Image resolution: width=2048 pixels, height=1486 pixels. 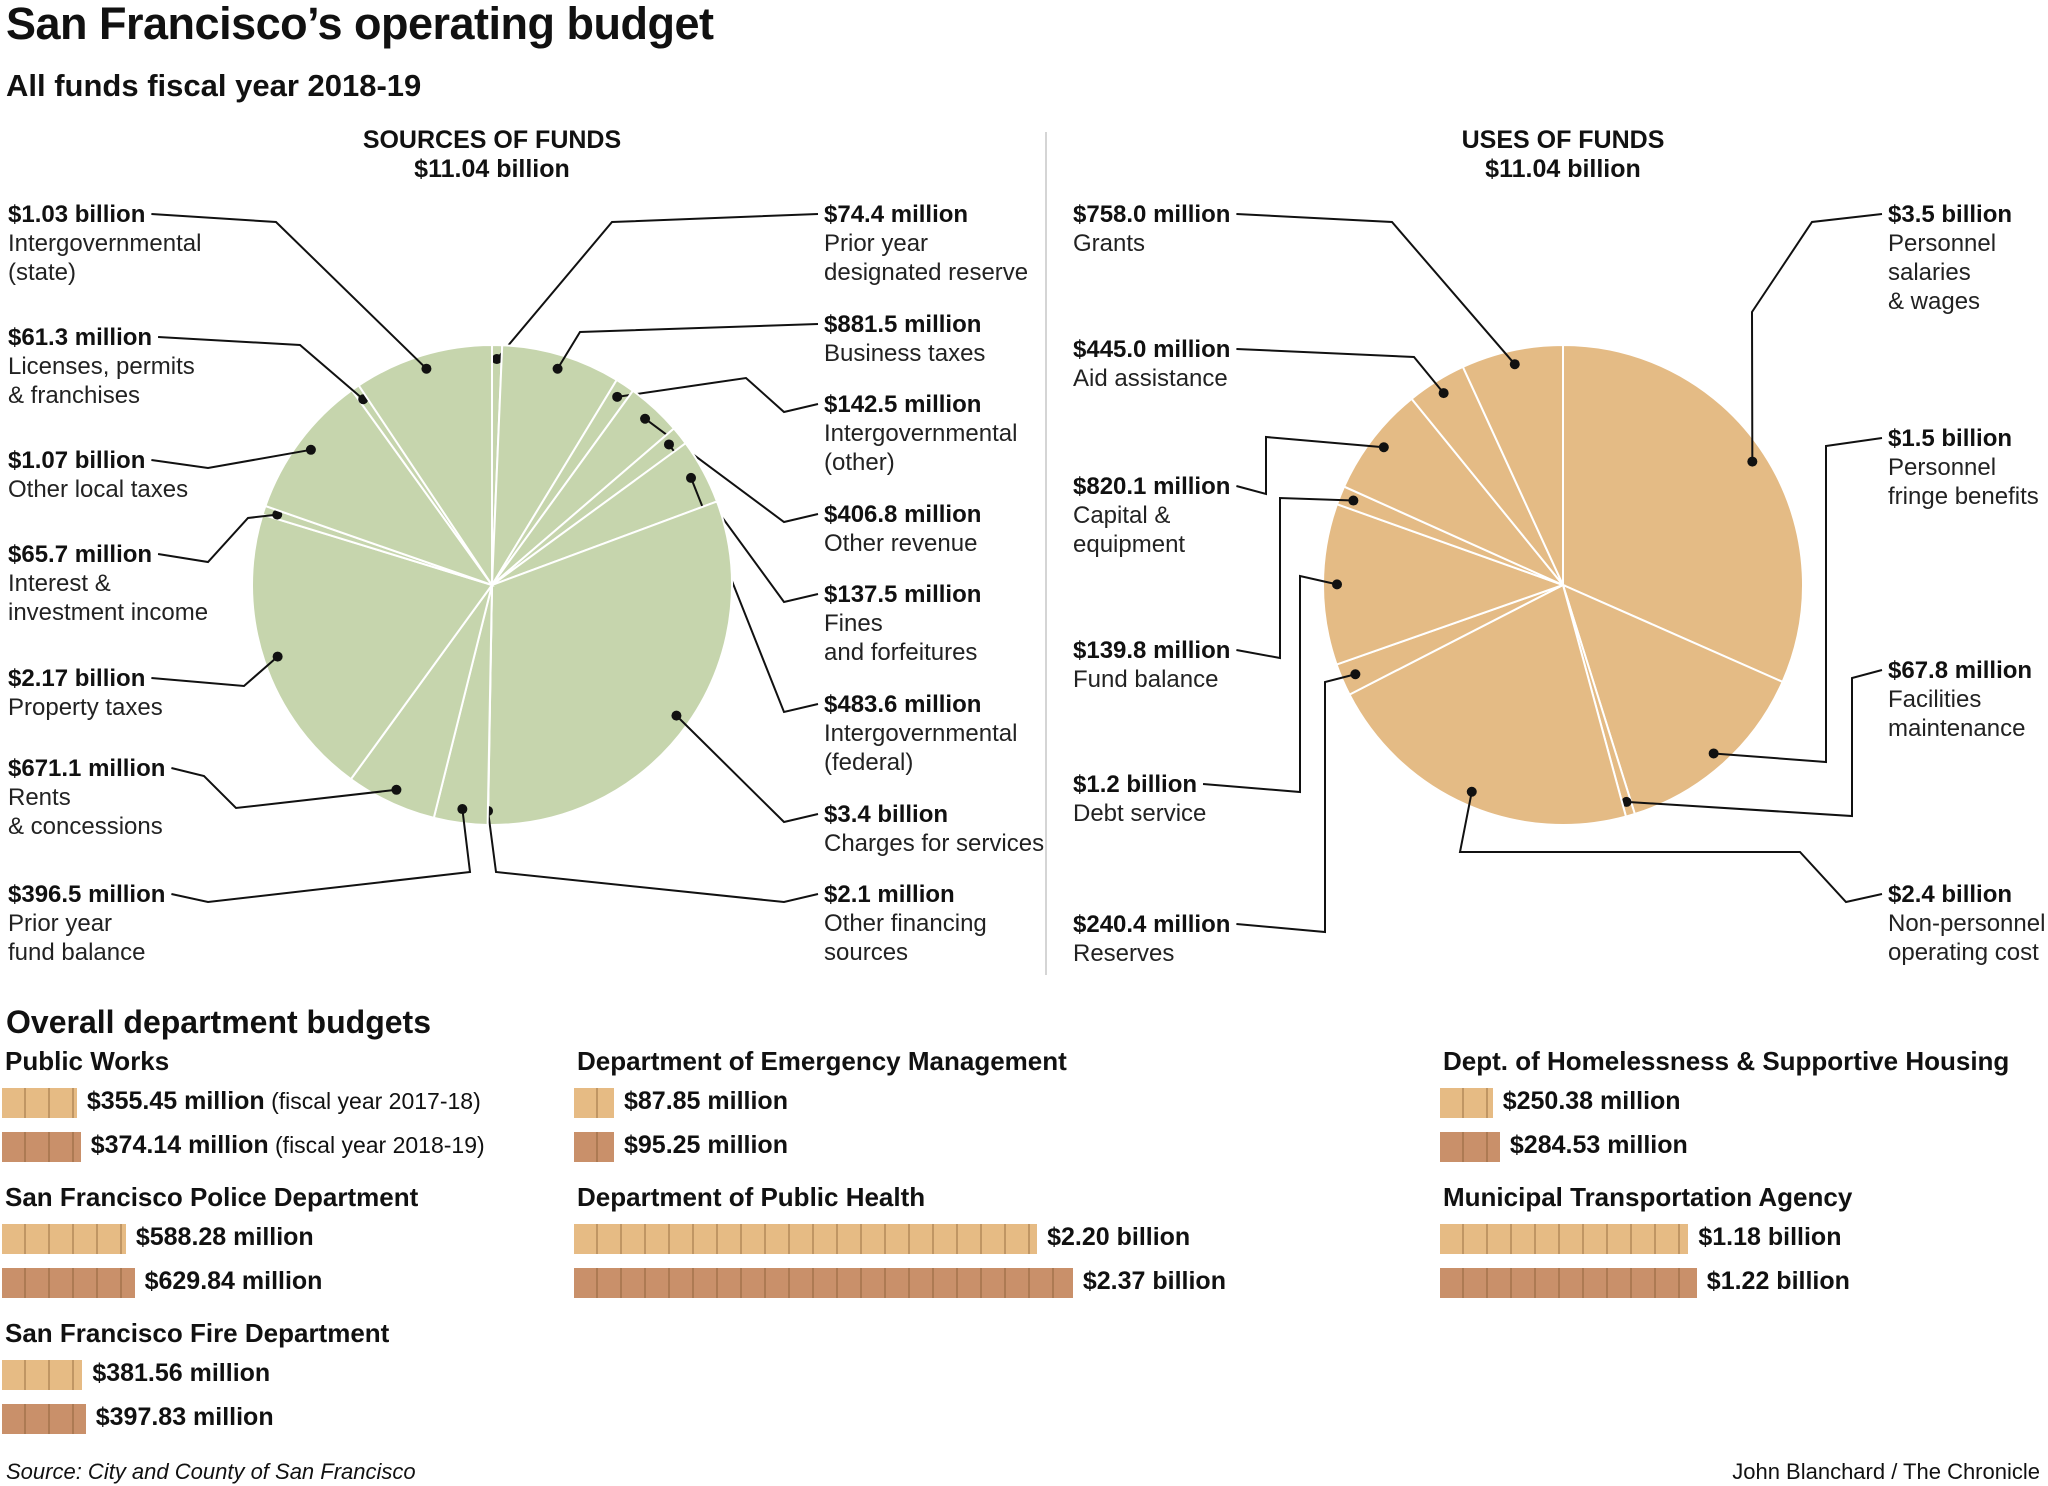 What do you see at coordinates (822, 1061) in the screenshot?
I see `dept-name-department-of-emergency-management: Department of Emergency Management` at bounding box center [822, 1061].